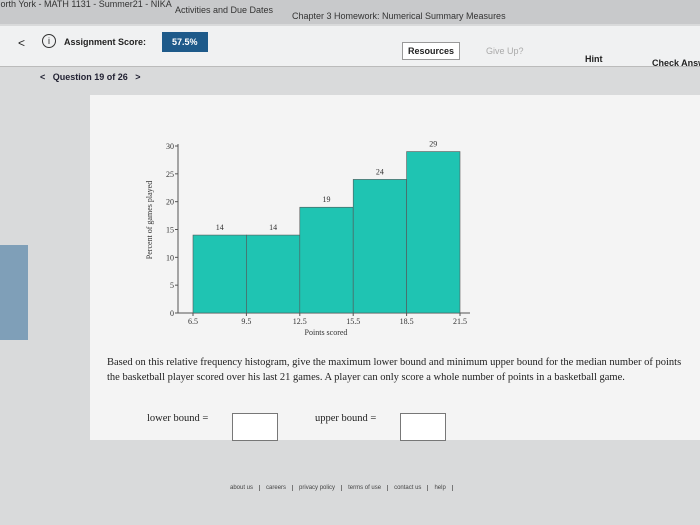 Image resolution: width=700 pixels, height=525 pixels. I want to click on score-label: Assignment Score:, so click(105, 42).